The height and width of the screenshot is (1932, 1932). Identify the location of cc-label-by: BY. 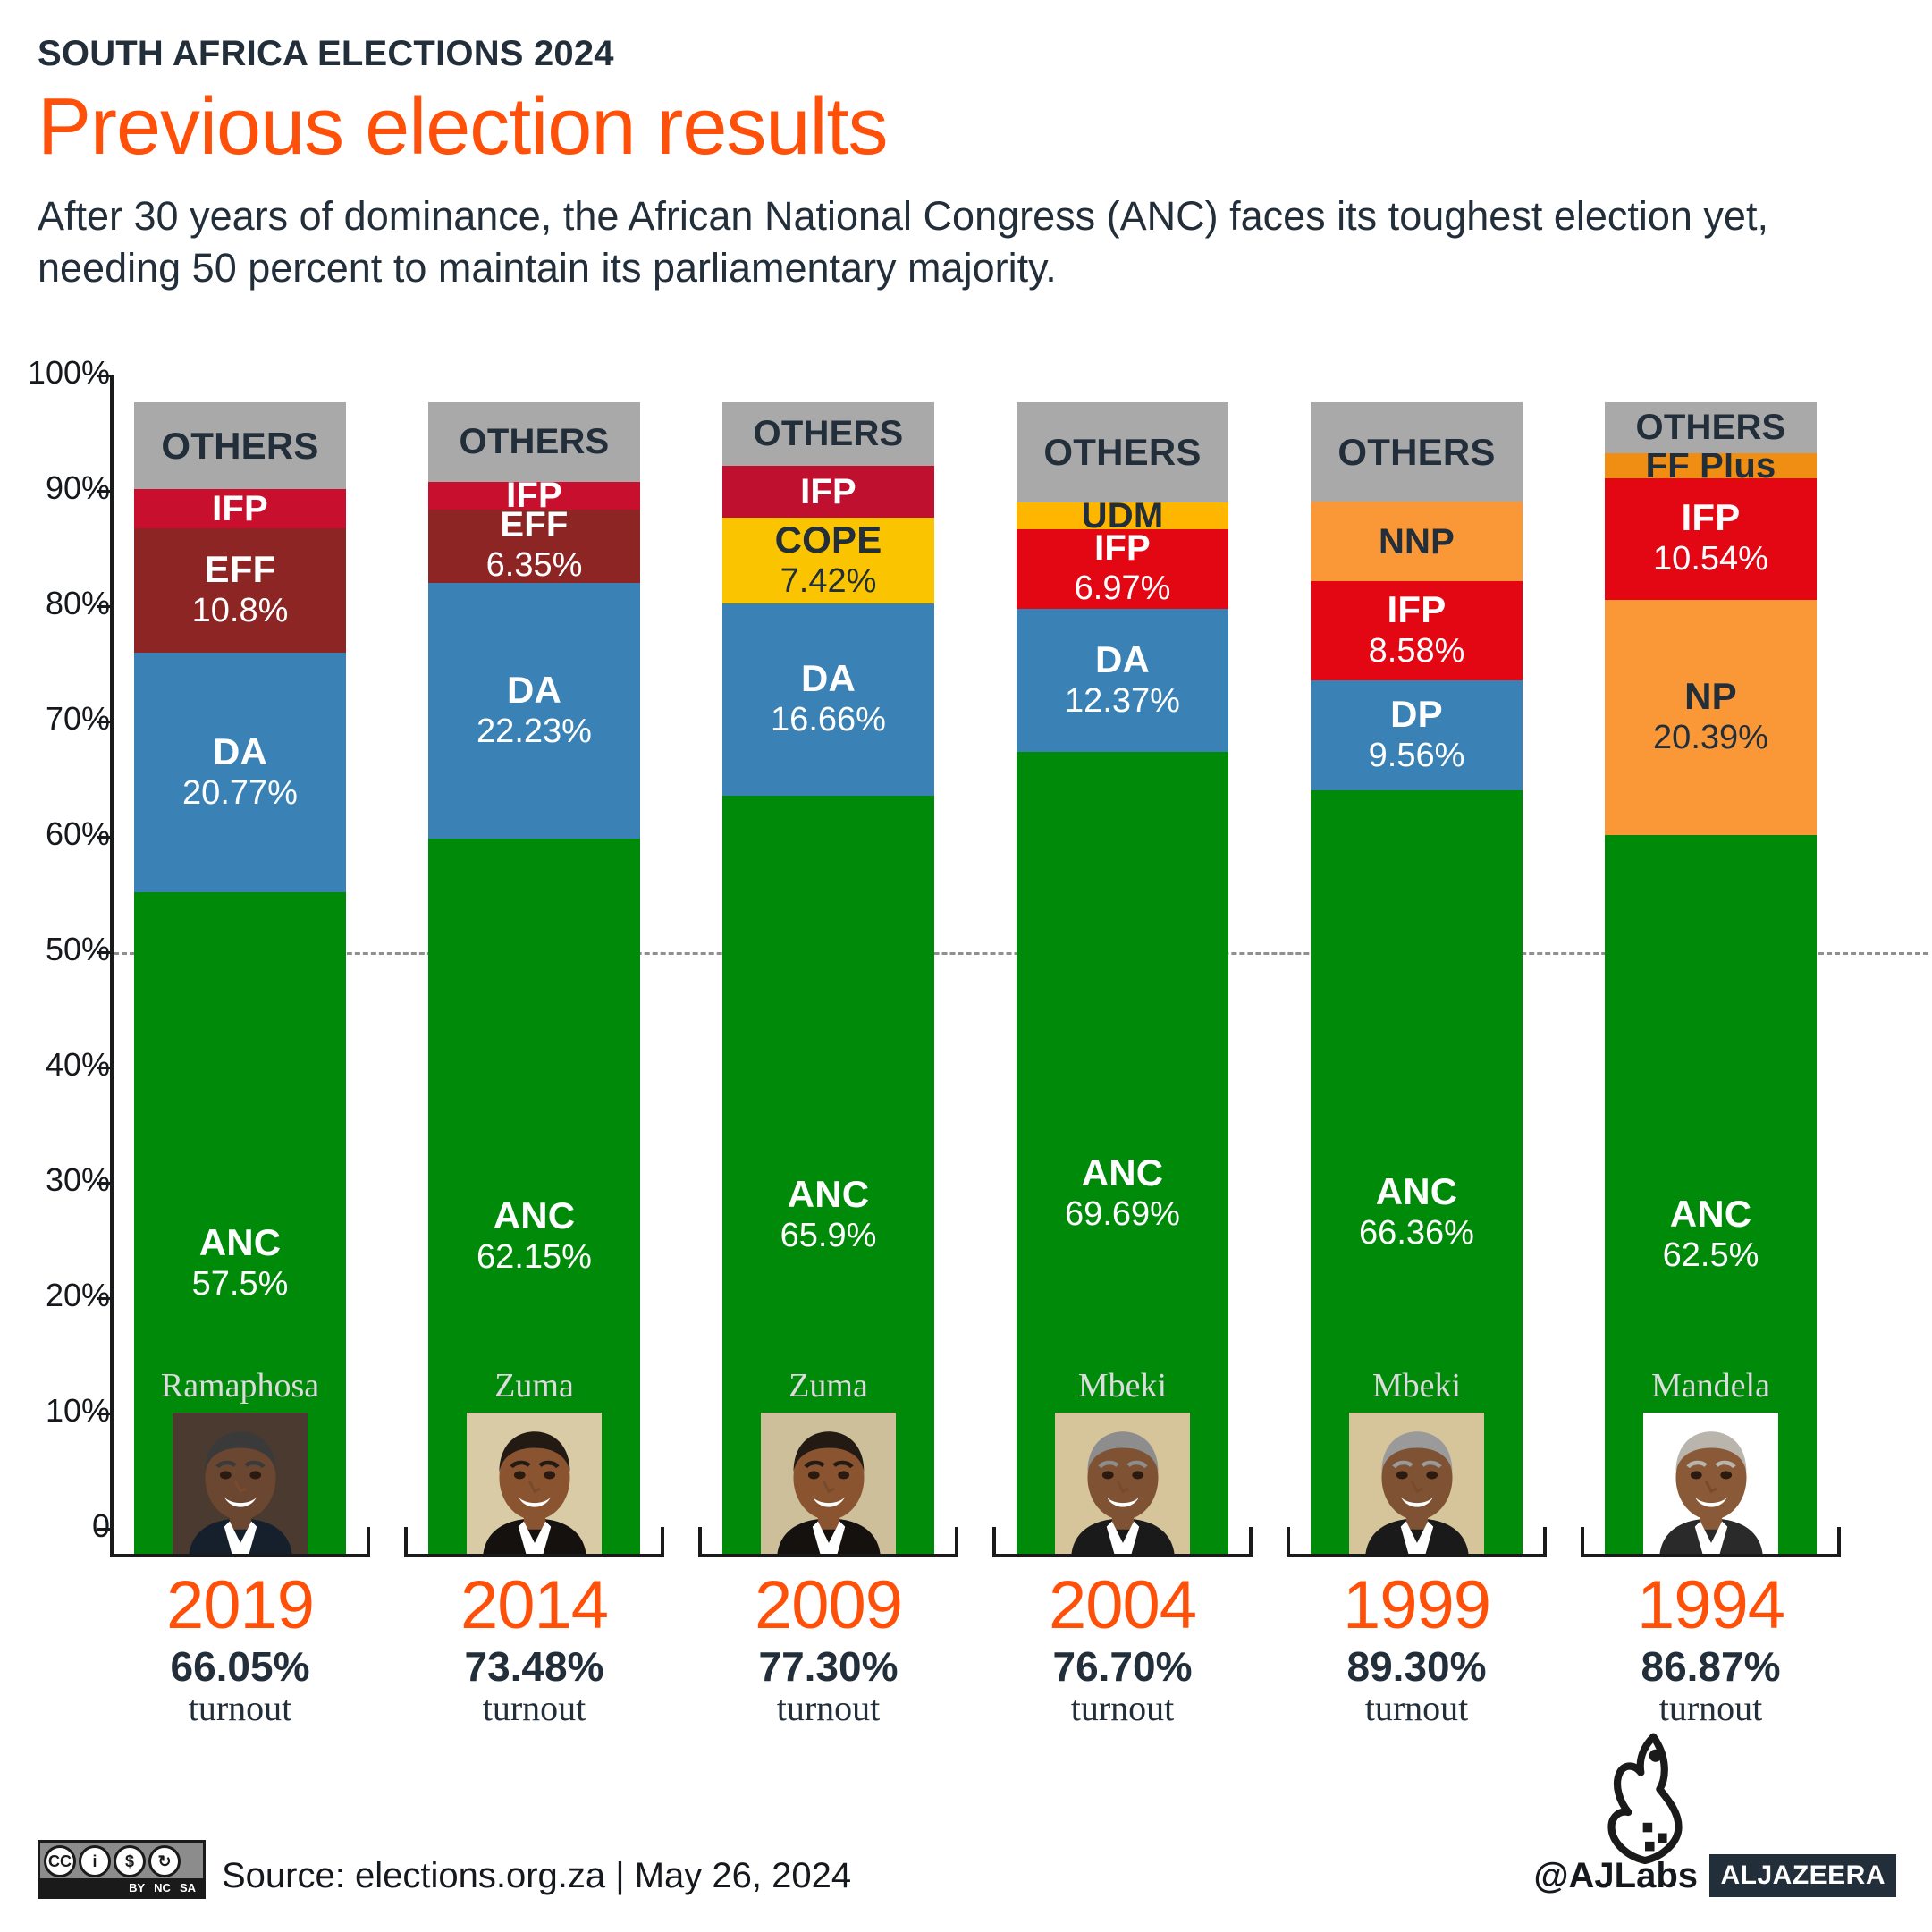
(137, 1887).